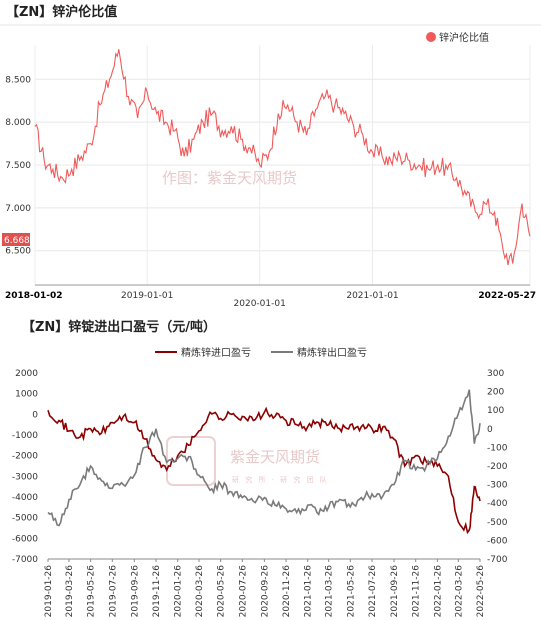 The image size is (541, 620). Describe the element at coordinates (25, 477) in the screenshot. I see `chart2-left-y-tick-label: -3000` at that location.